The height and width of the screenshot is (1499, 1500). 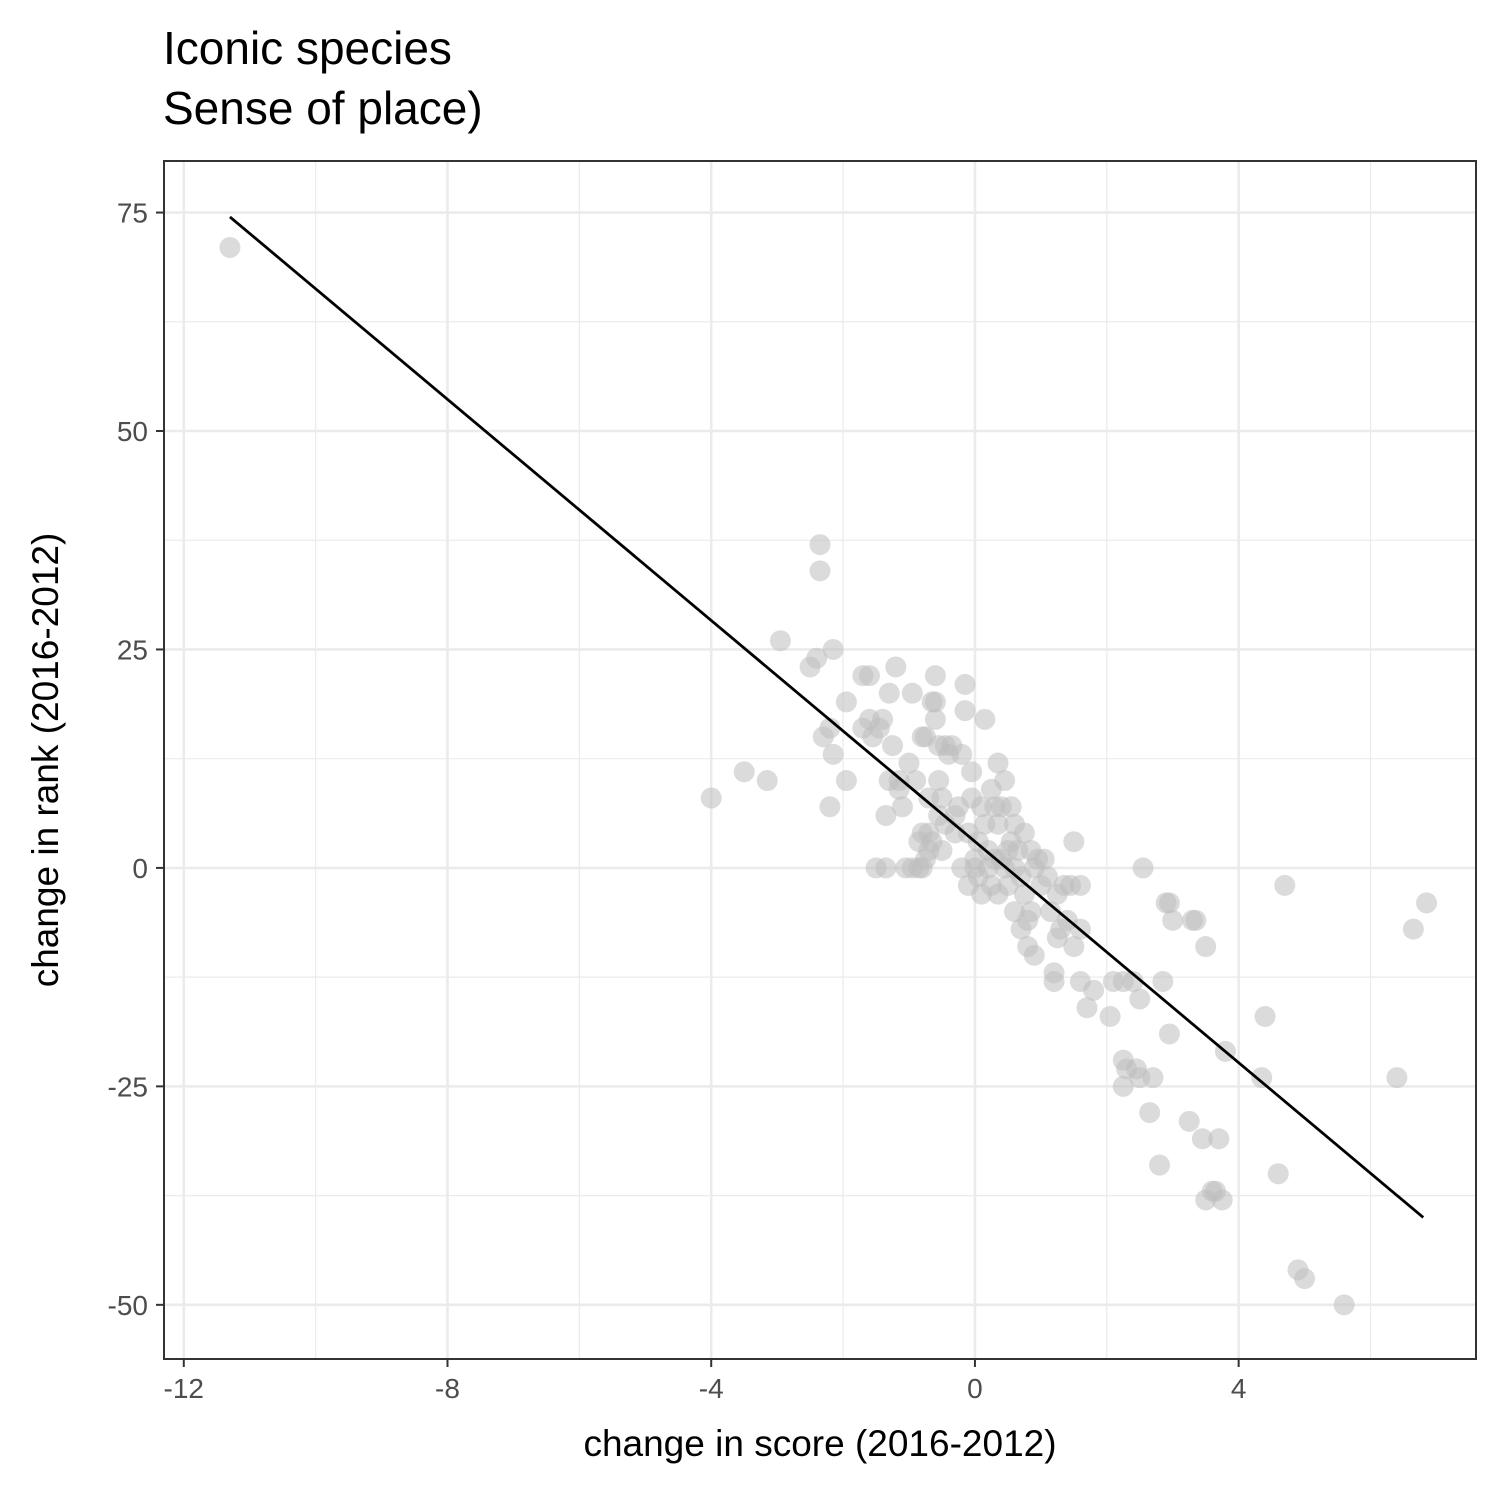 What do you see at coordinates (136, 759) in the screenshot?
I see `y-axis: 75 50 25 0 -25 -50` at bounding box center [136, 759].